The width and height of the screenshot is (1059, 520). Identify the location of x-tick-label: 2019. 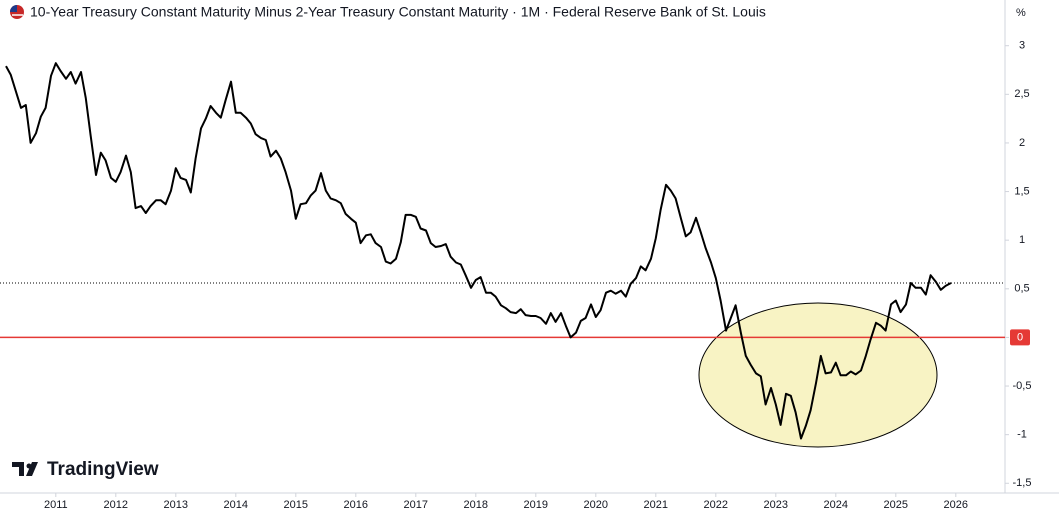
(536, 505).